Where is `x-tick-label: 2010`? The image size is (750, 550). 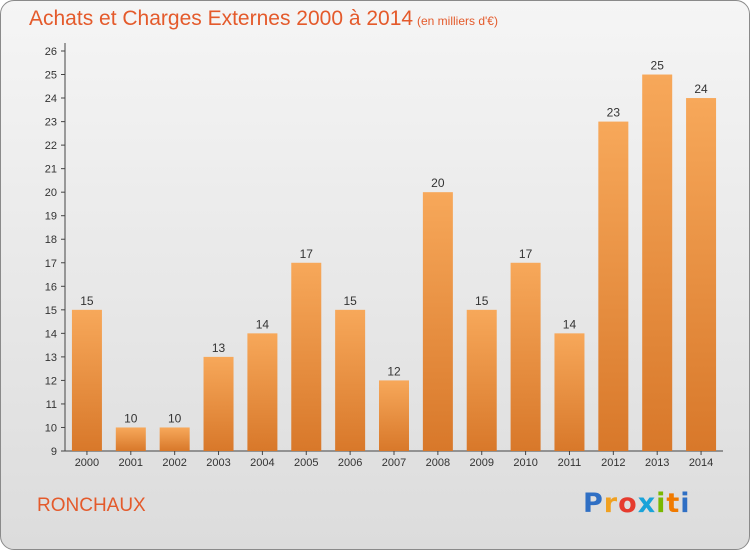
x-tick-label: 2010 is located at coordinates (525, 463).